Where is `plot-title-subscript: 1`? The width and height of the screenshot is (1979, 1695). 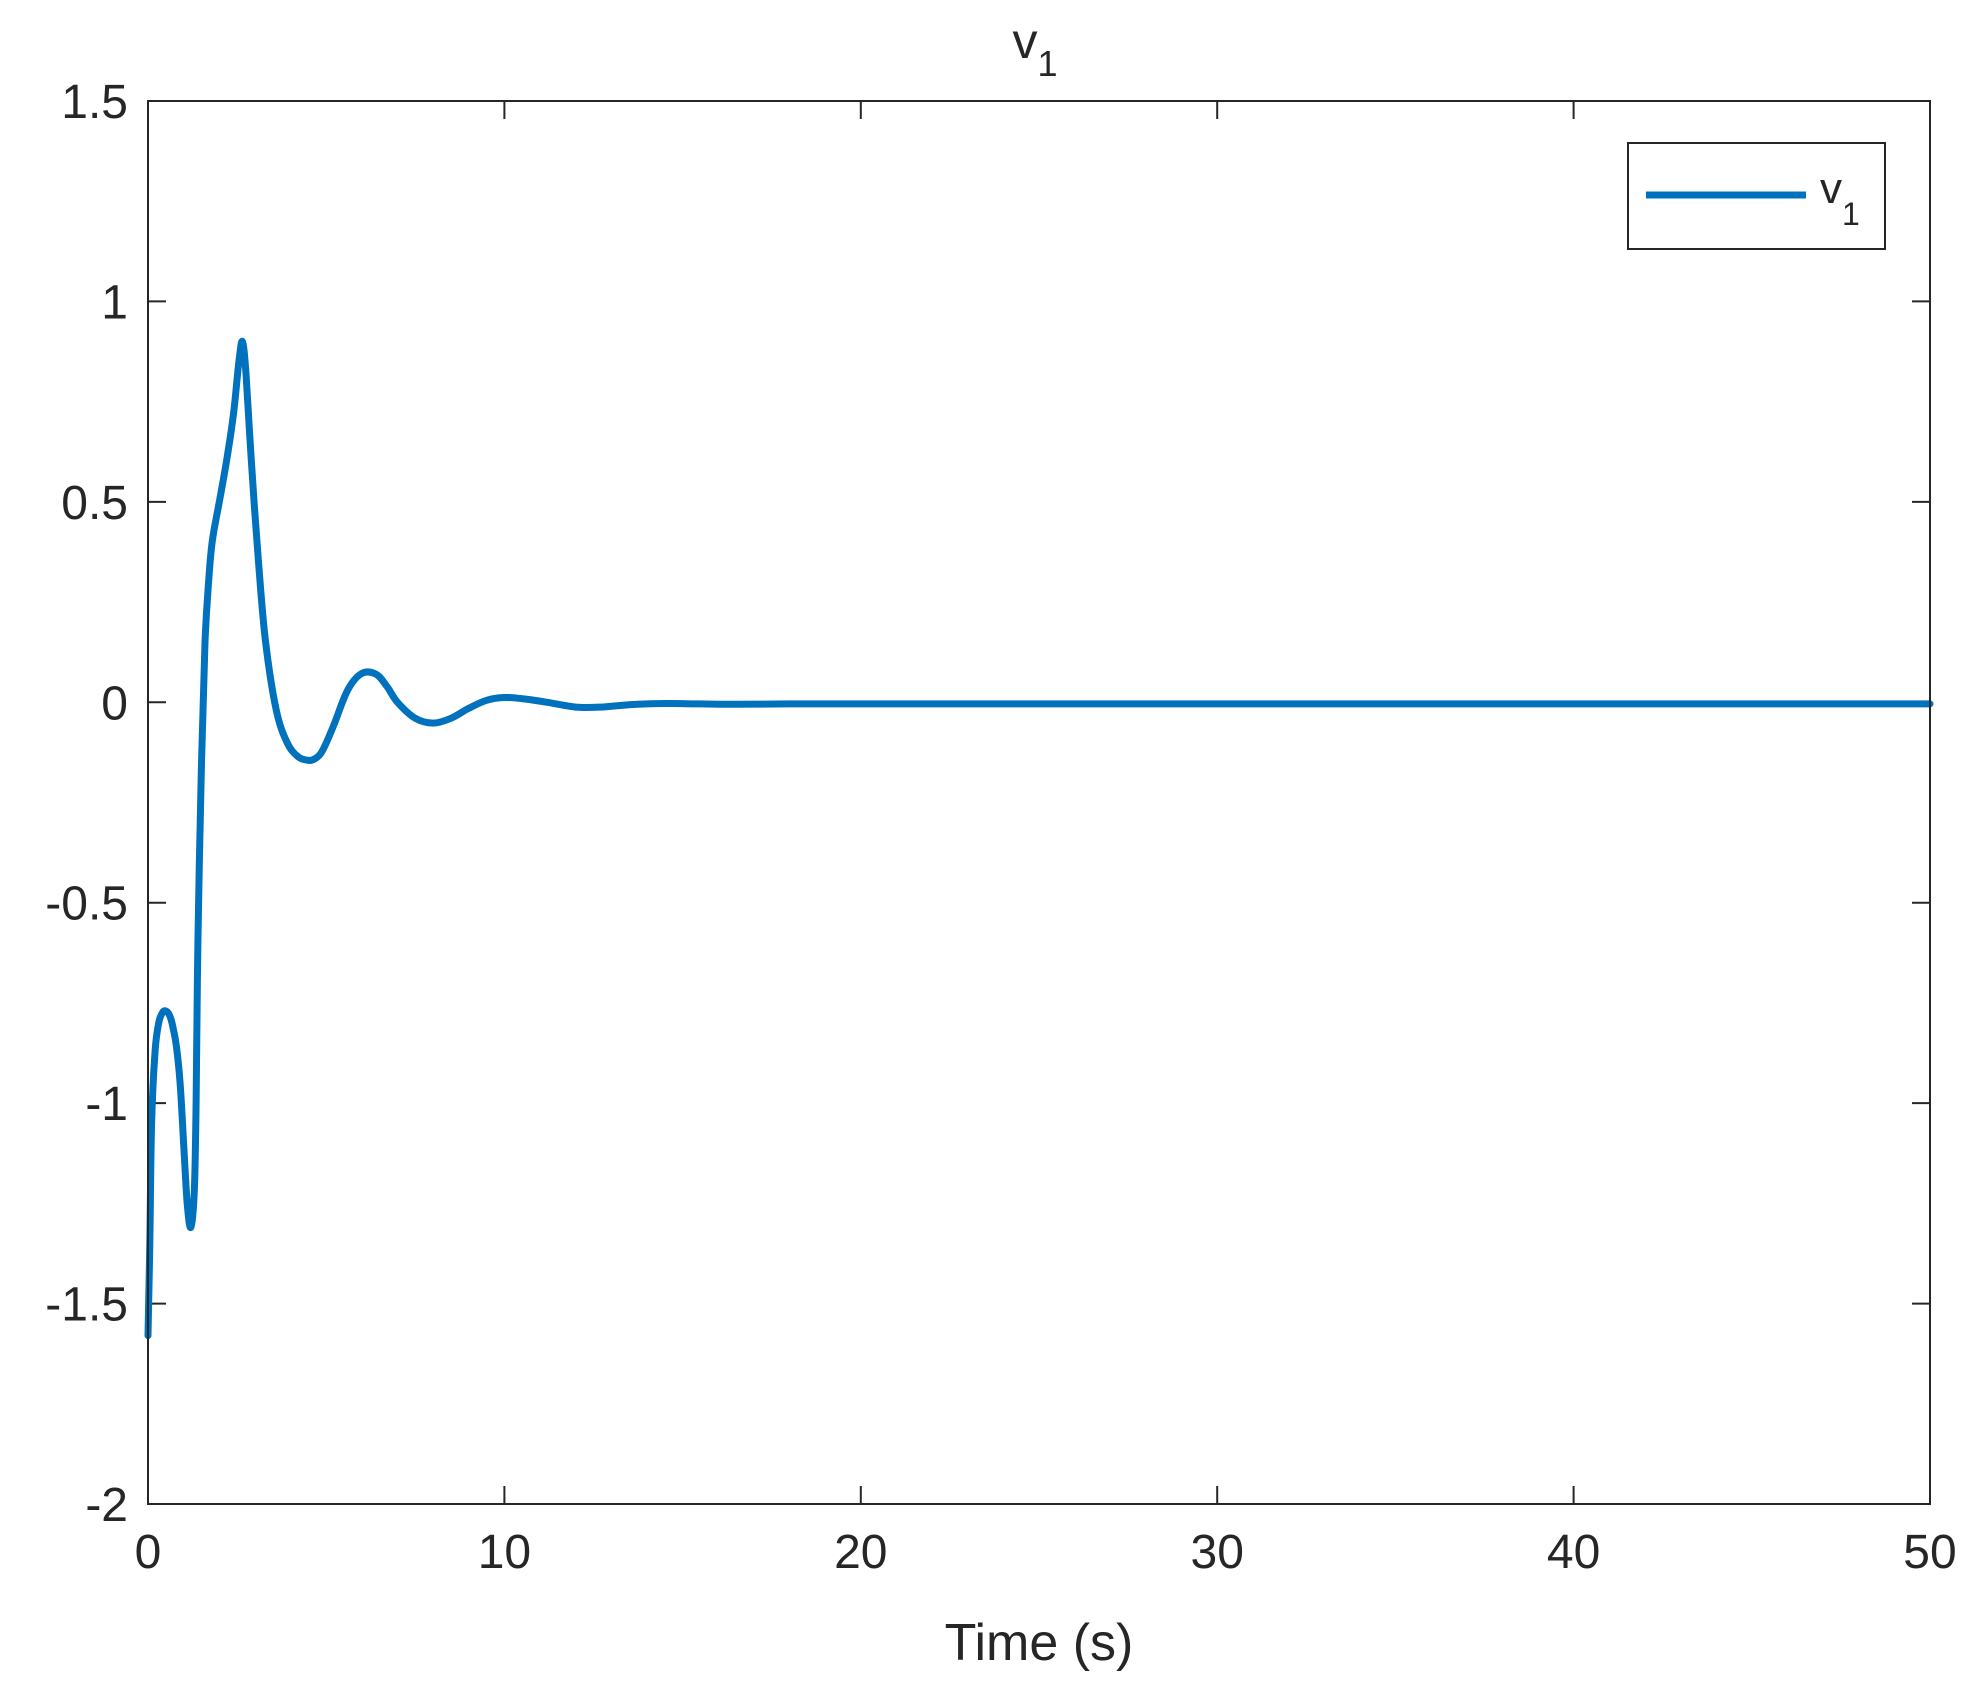 plot-title-subscript: 1 is located at coordinates (1047, 63).